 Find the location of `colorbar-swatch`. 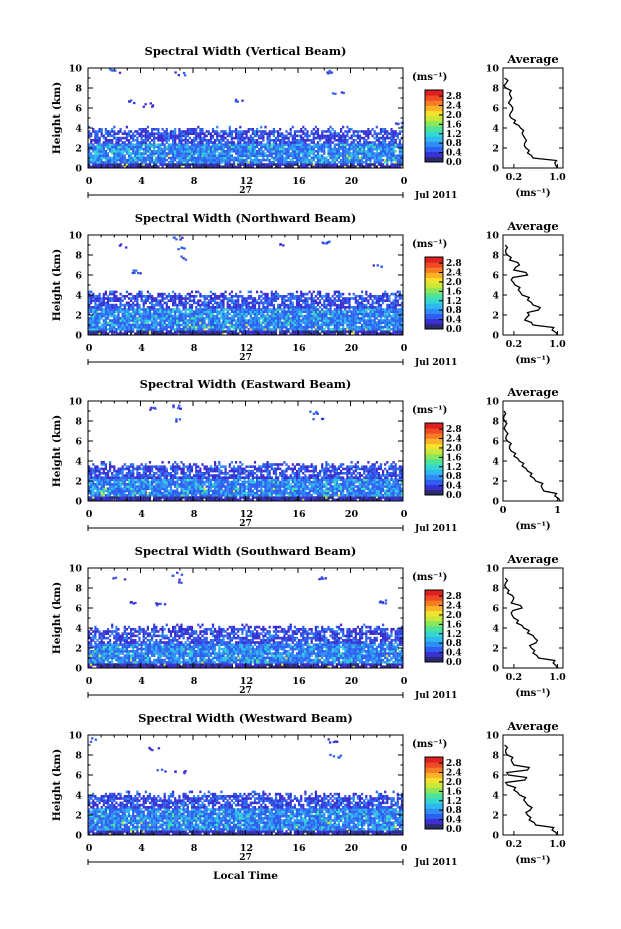

colorbar-swatch is located at coordinates (434, 290).